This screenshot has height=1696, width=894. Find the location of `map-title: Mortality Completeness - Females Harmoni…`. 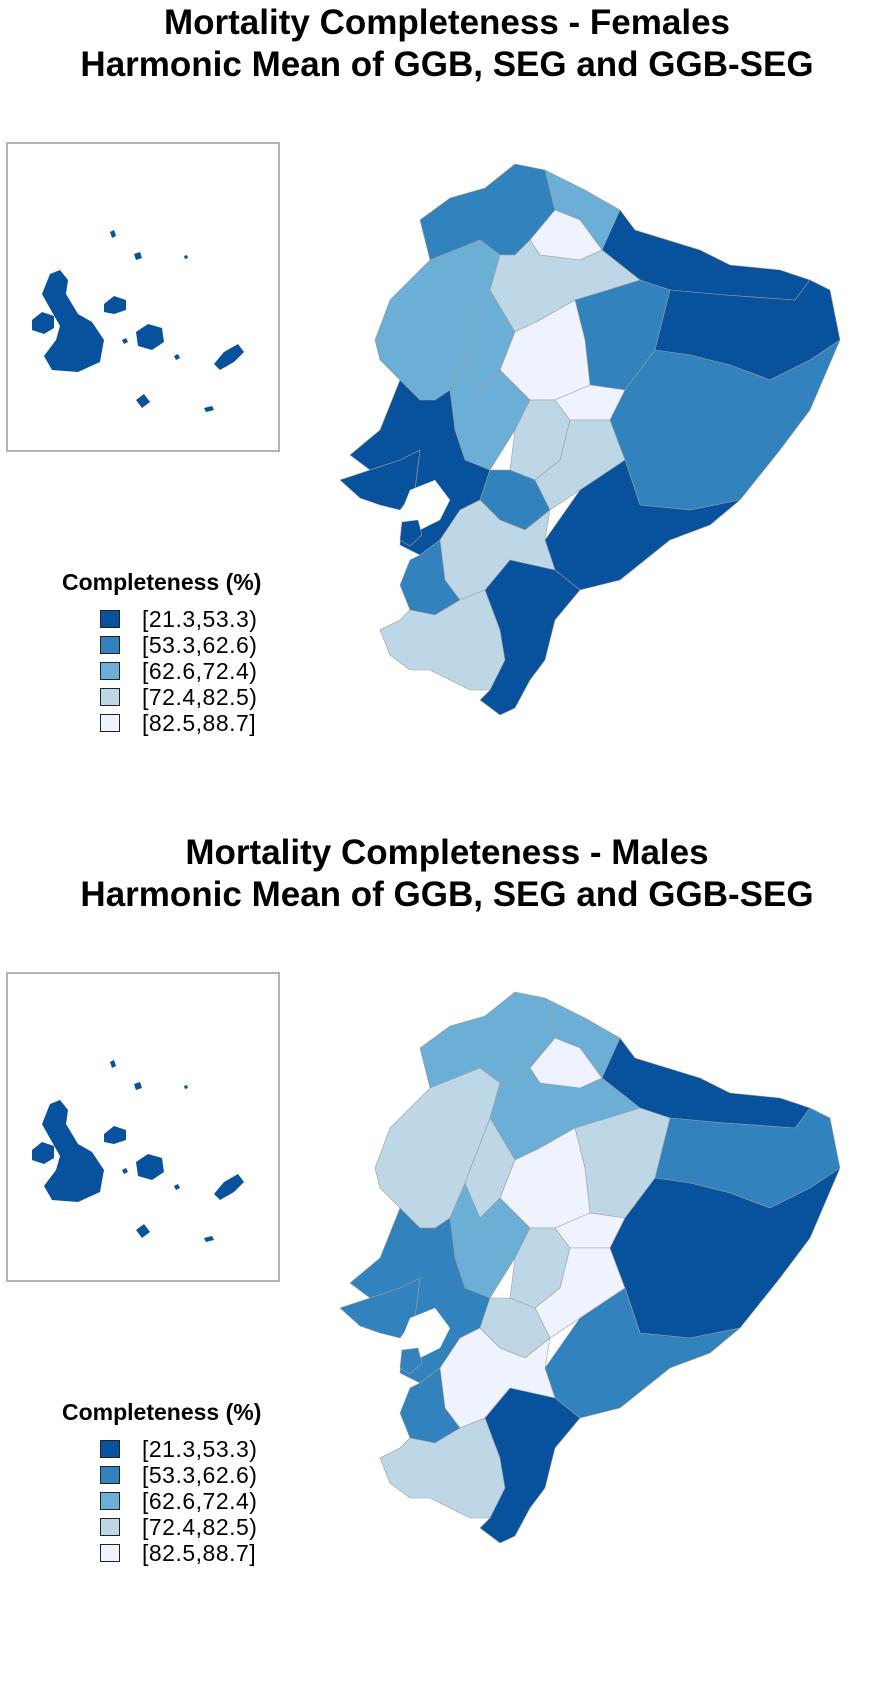

map-title: Mortality Completeness - Females Harmoni… is located at coordinates (447, 44).